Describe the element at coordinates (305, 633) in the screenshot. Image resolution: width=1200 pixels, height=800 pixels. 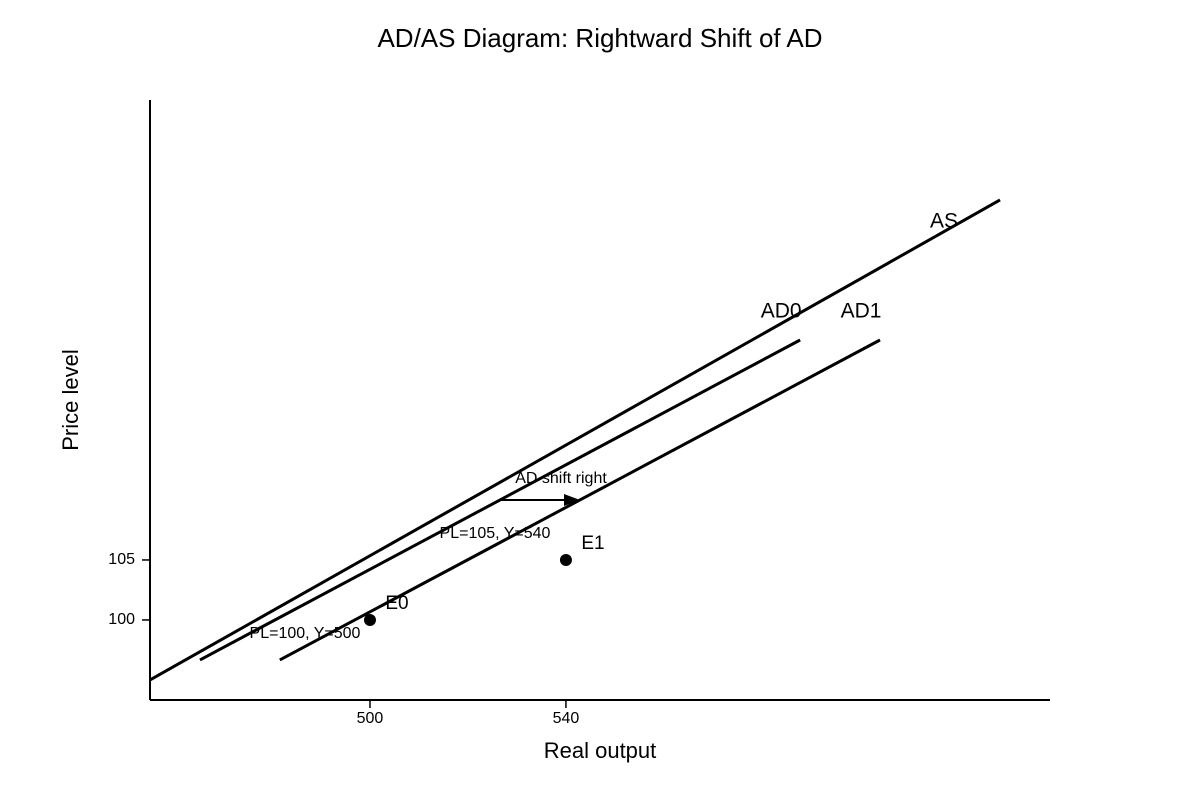
I see `annotation: PL=100, Y=500` at that location.